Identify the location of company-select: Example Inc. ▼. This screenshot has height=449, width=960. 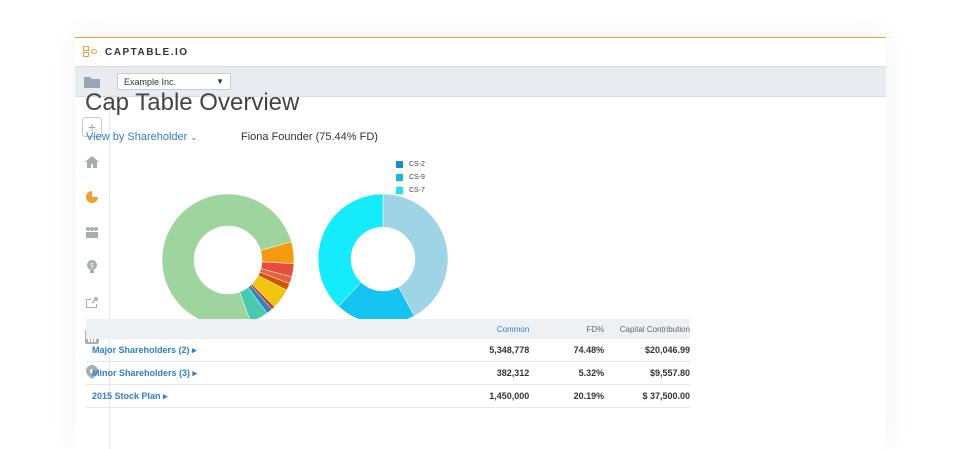
(174, 81).